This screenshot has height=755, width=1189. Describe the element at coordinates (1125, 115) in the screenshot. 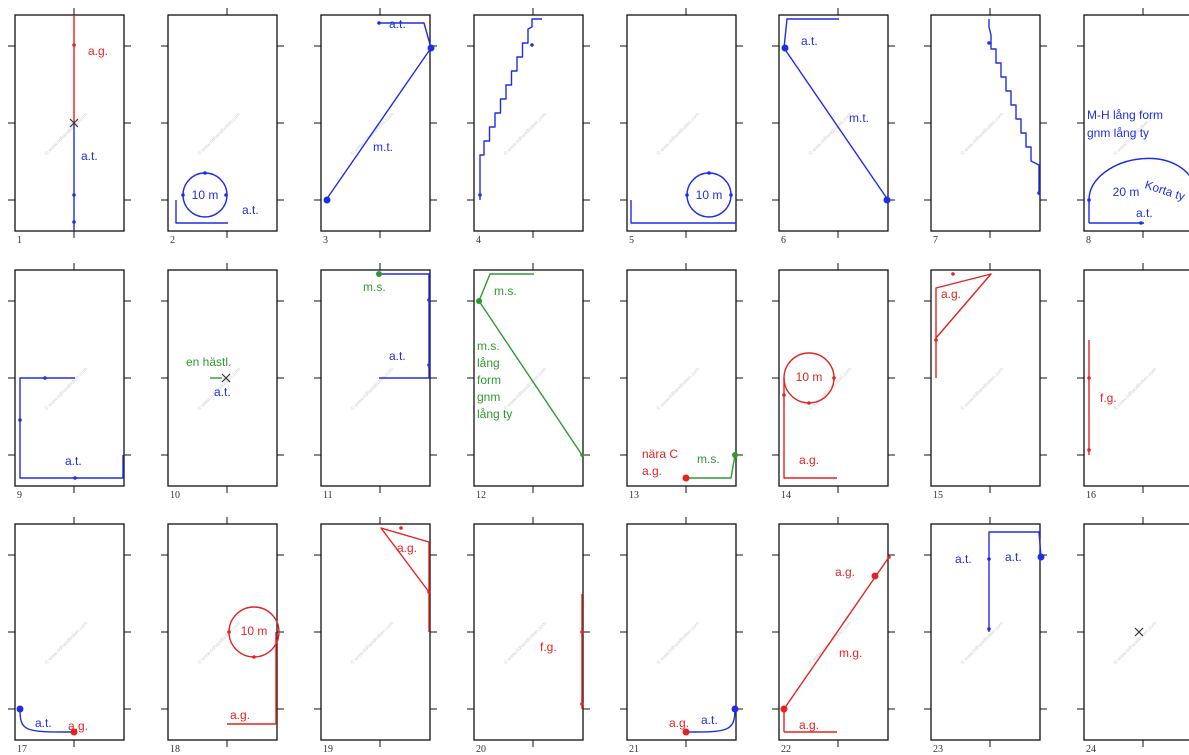

I see `figure-label: M-H lång form` at that location.